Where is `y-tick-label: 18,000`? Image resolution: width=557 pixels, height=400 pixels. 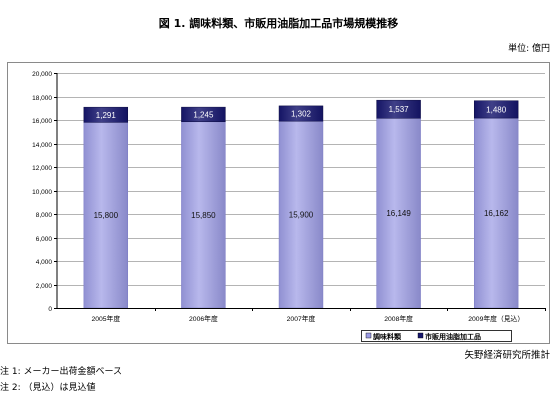 y-tick-label: 18,000 is located at coordinates (42, 98).